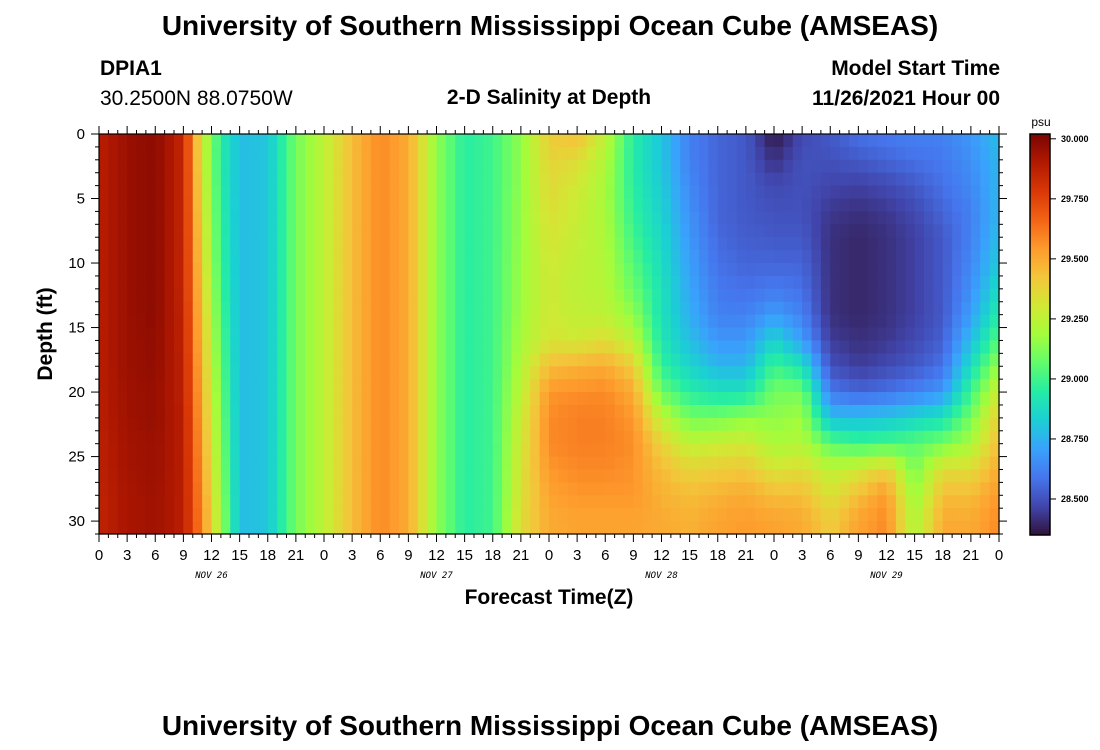  I want to click on x-tick-label: 12, so click(886, 555).